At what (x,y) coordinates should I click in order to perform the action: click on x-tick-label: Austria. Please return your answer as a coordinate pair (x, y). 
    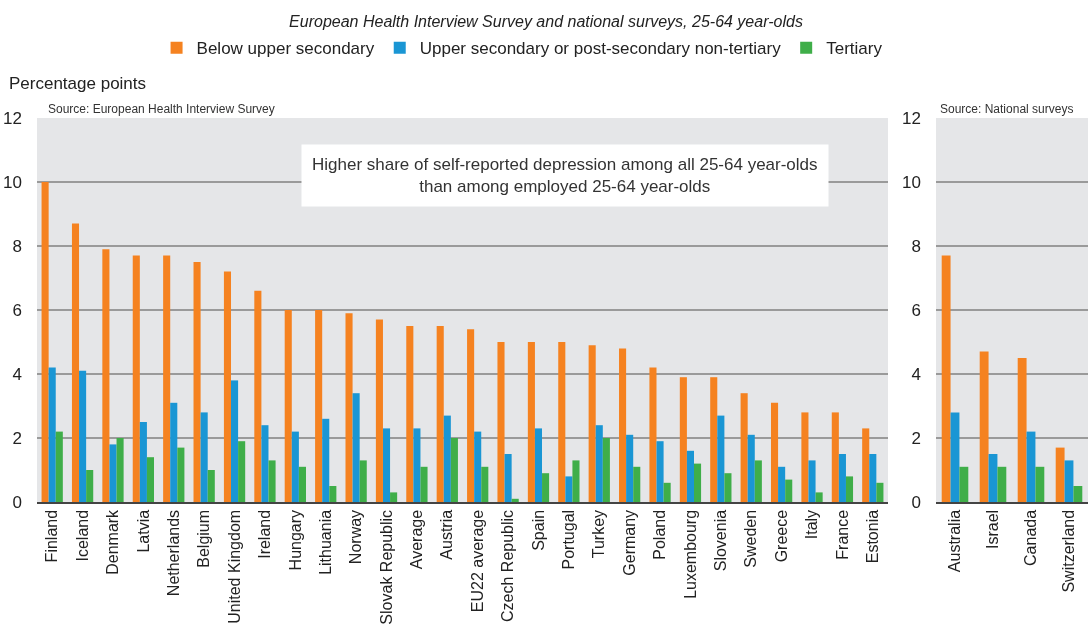
    Looking at the image, I should click on (447, 534).